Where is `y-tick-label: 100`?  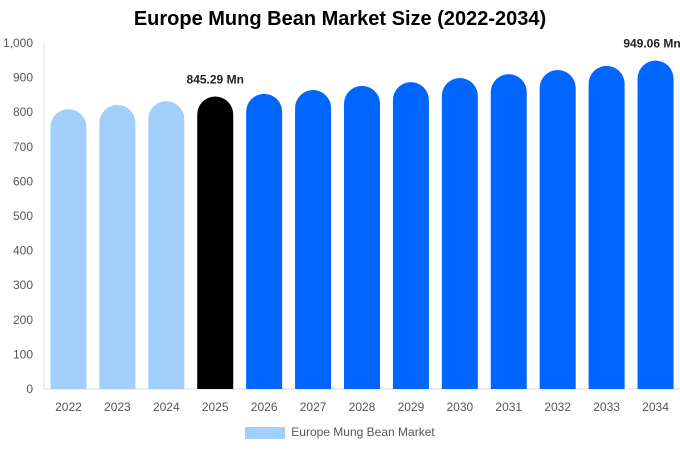
y-tick-label: 100 is located at coordinates (23, 354).